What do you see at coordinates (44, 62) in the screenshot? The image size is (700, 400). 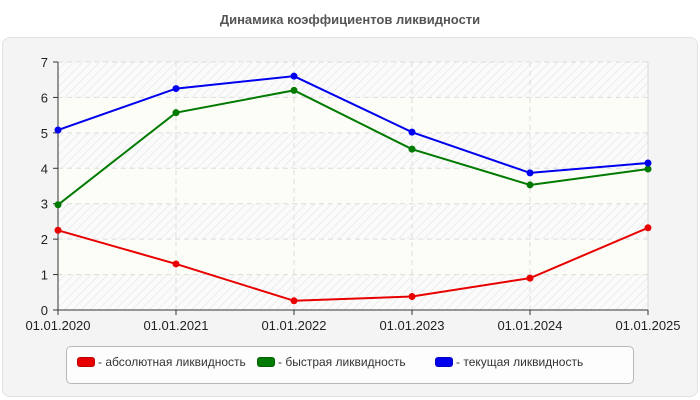 I see `svg-text: 7` at bounding box center [44, 62].